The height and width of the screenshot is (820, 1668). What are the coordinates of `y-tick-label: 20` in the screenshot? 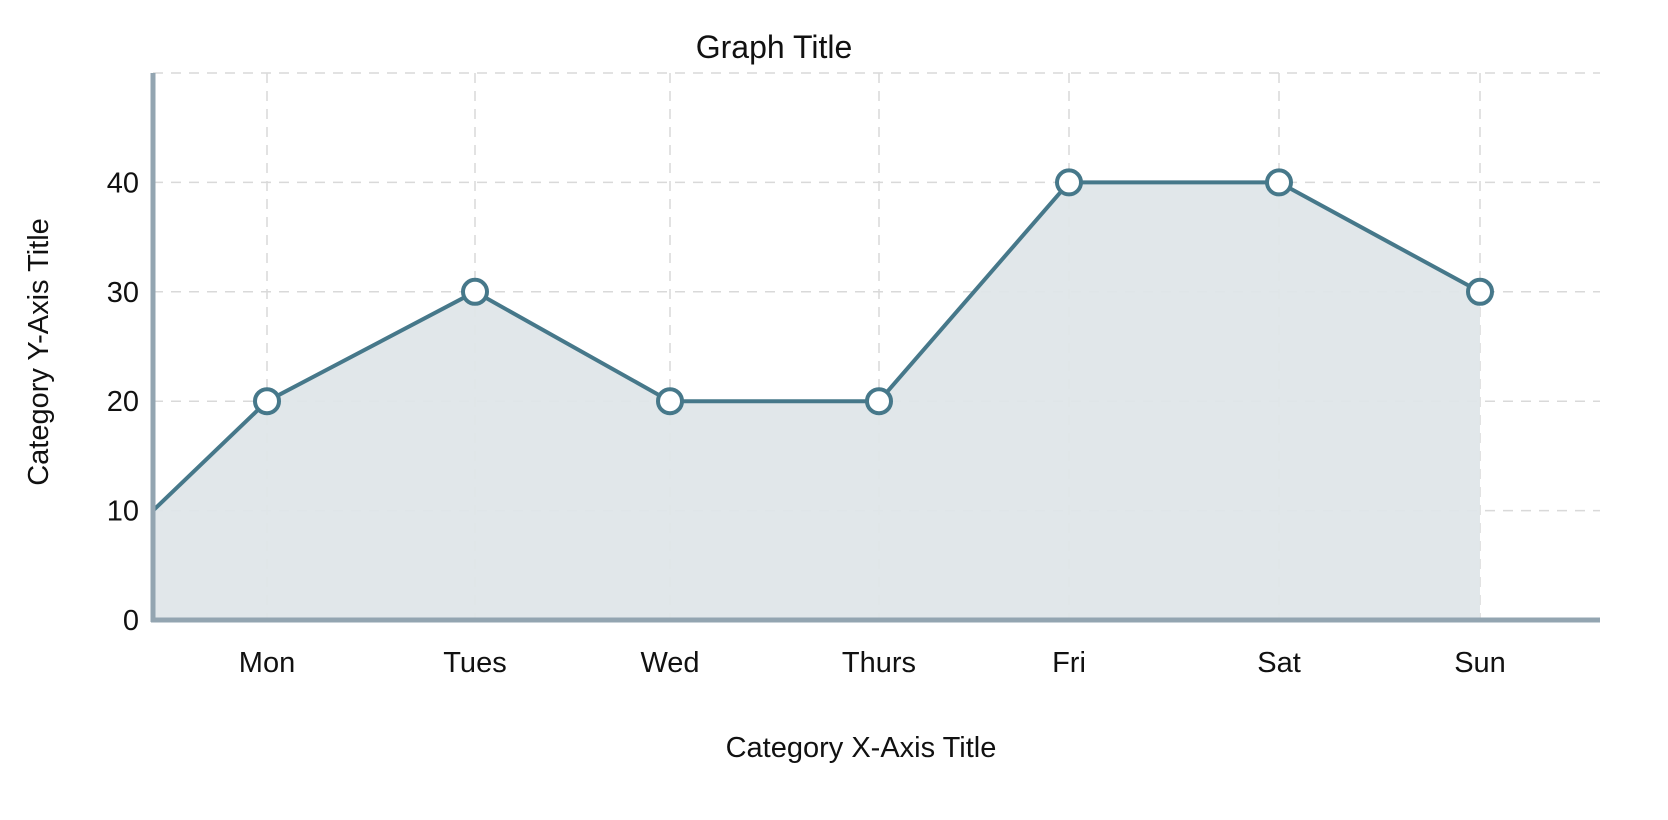 It's located at (123, 402).